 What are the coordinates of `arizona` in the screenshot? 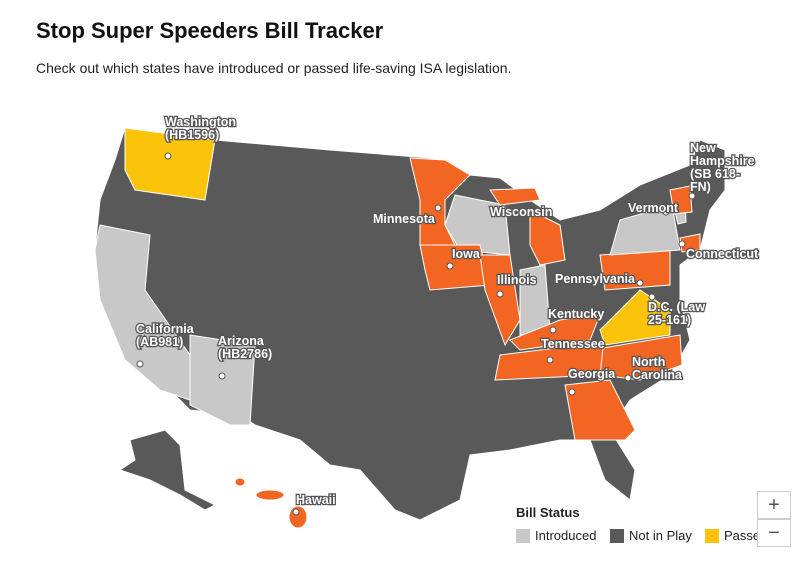 It's located at (222, 380).